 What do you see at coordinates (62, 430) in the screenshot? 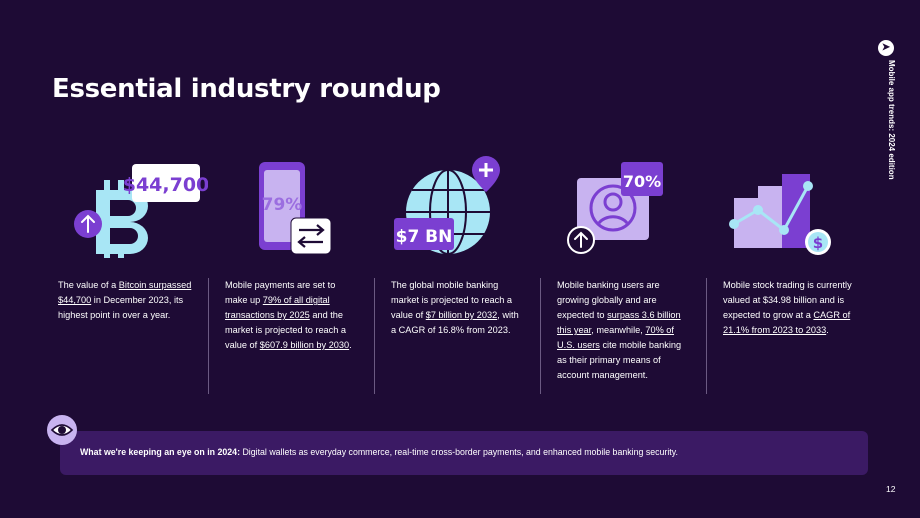
I see `eye-icon` at bounding box center [62, 430].